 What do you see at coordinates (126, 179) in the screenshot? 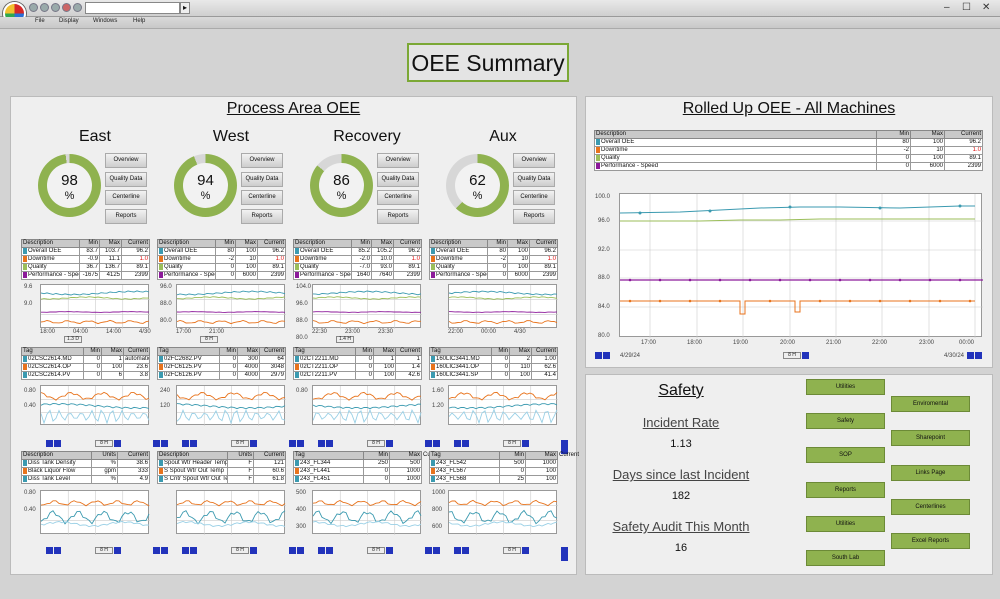
I see `east-quality-data-button: Quality Data` at bounding box center [126, 179].